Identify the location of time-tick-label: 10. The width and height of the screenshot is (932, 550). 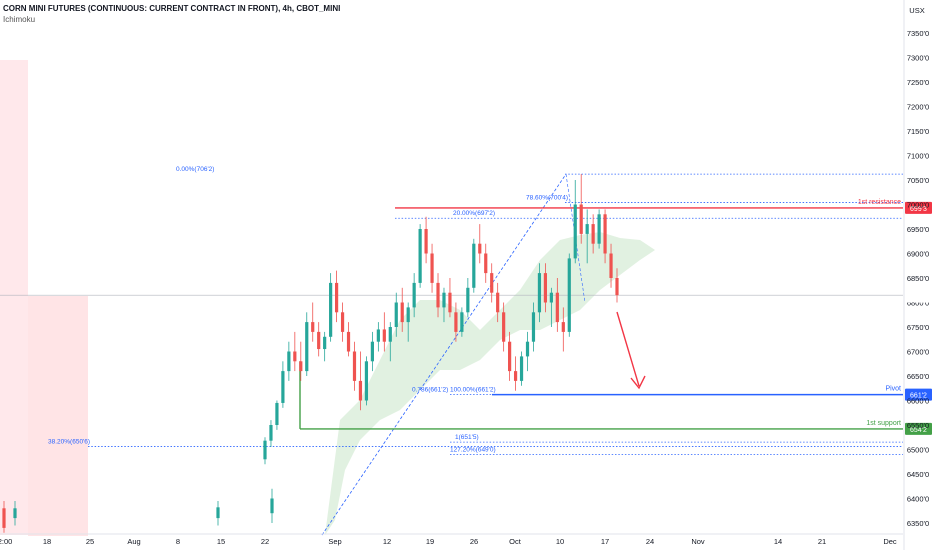
(560, 541).